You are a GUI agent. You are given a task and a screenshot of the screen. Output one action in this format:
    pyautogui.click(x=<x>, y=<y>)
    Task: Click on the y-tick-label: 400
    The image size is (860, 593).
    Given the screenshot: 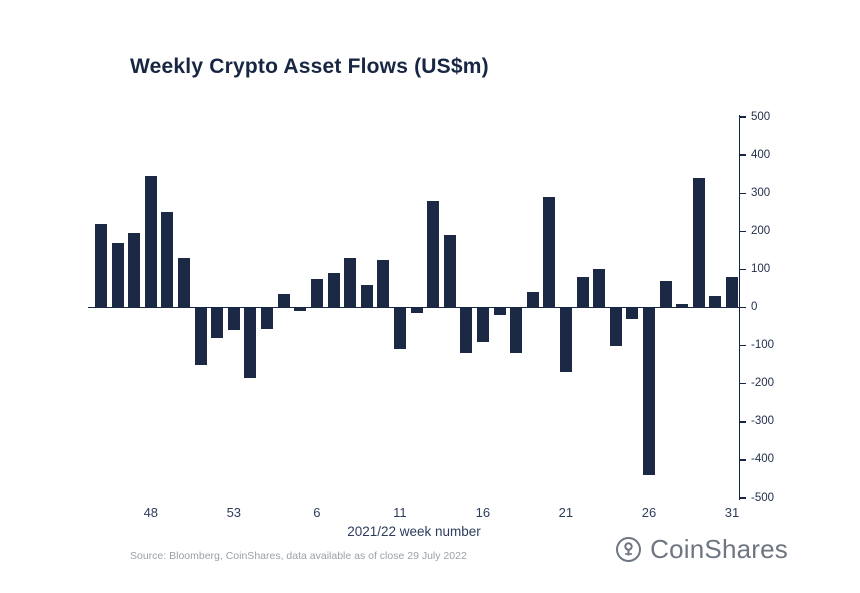 What is the action you would take?
    pyautogui.click(x=761, y=154)
    